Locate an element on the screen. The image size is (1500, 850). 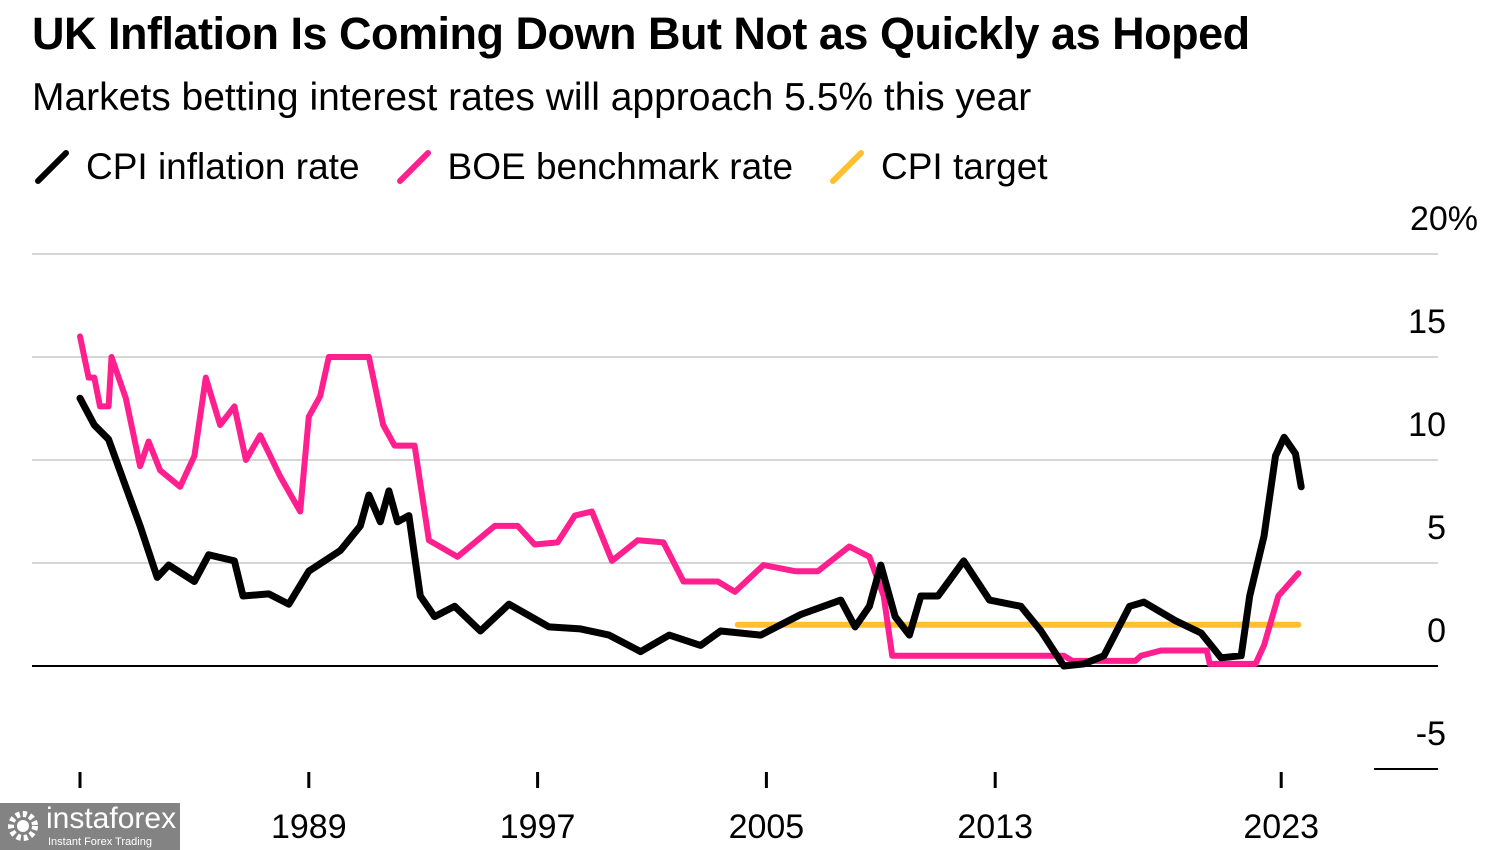
y-tick-label: 5 is located at coordinates (1436, 528).